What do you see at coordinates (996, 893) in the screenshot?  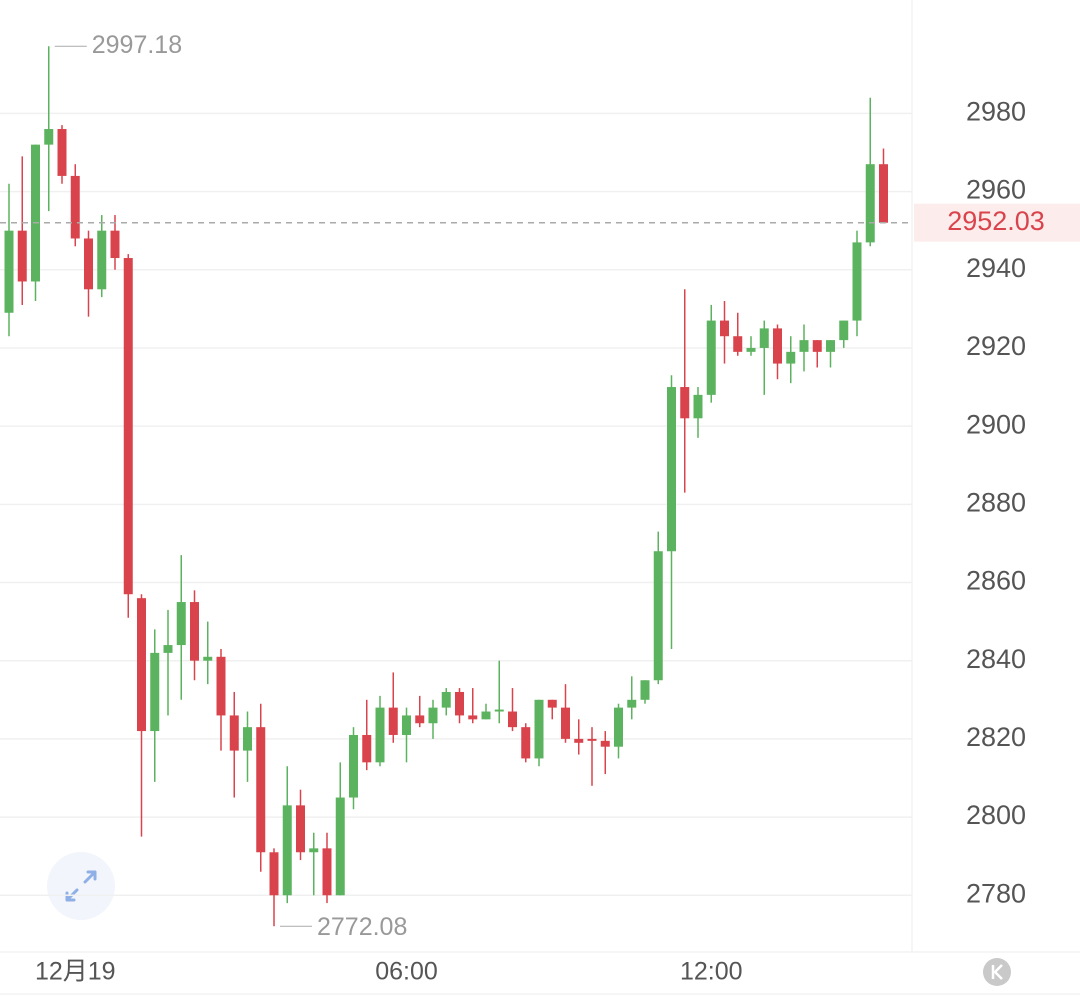 I see `y-tick-label: 2780` at bounding box center [996, 893].